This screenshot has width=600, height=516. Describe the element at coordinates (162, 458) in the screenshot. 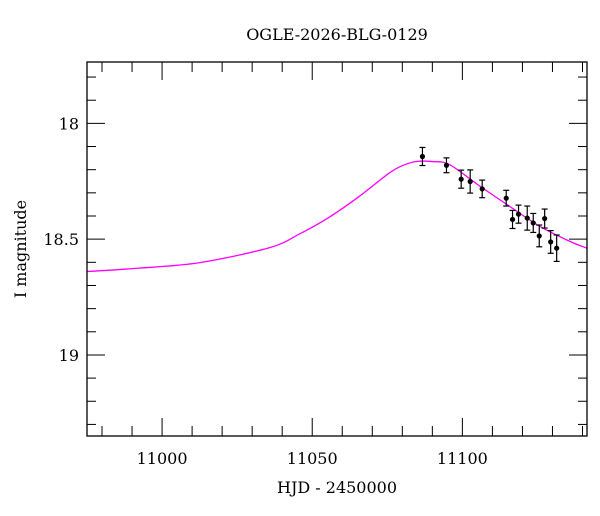

I see `x-tick-label: 11000` at that location.